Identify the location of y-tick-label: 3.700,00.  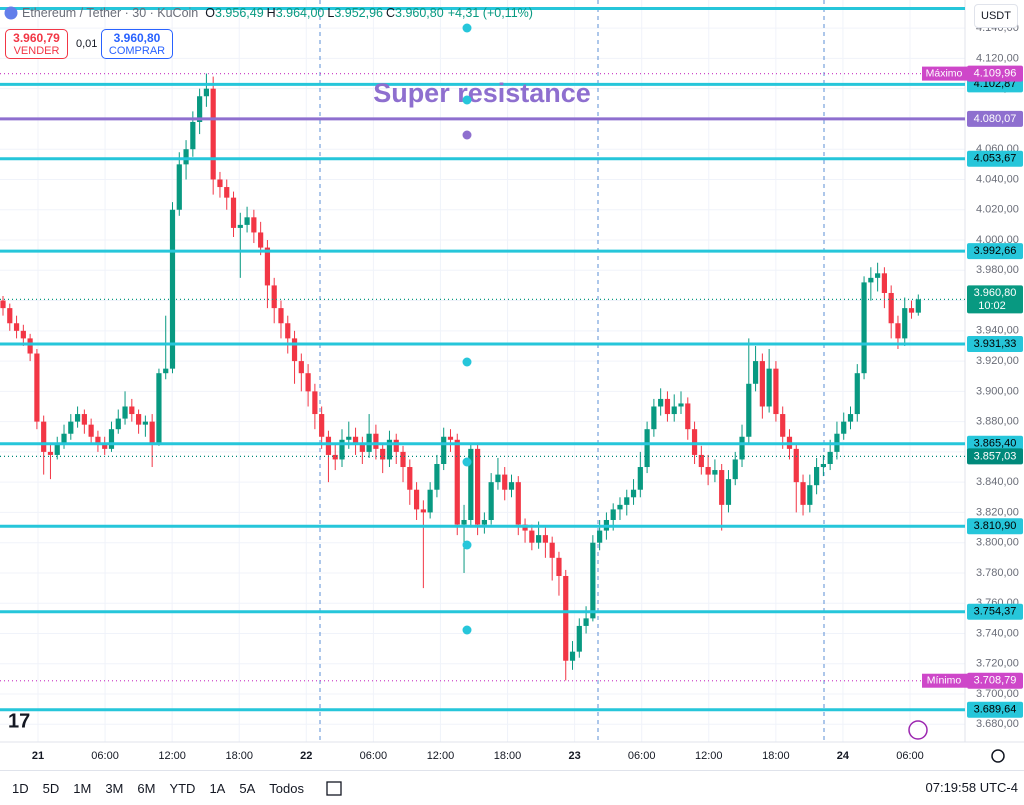
(997, 694).